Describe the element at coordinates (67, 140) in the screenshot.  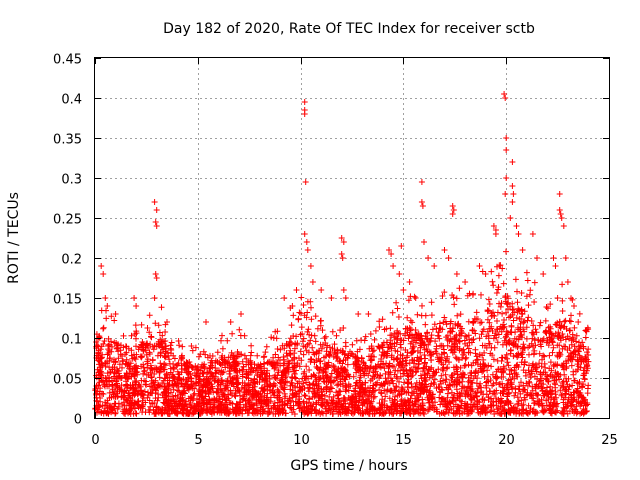
I see `y-tick-label: 0.35` at that location.